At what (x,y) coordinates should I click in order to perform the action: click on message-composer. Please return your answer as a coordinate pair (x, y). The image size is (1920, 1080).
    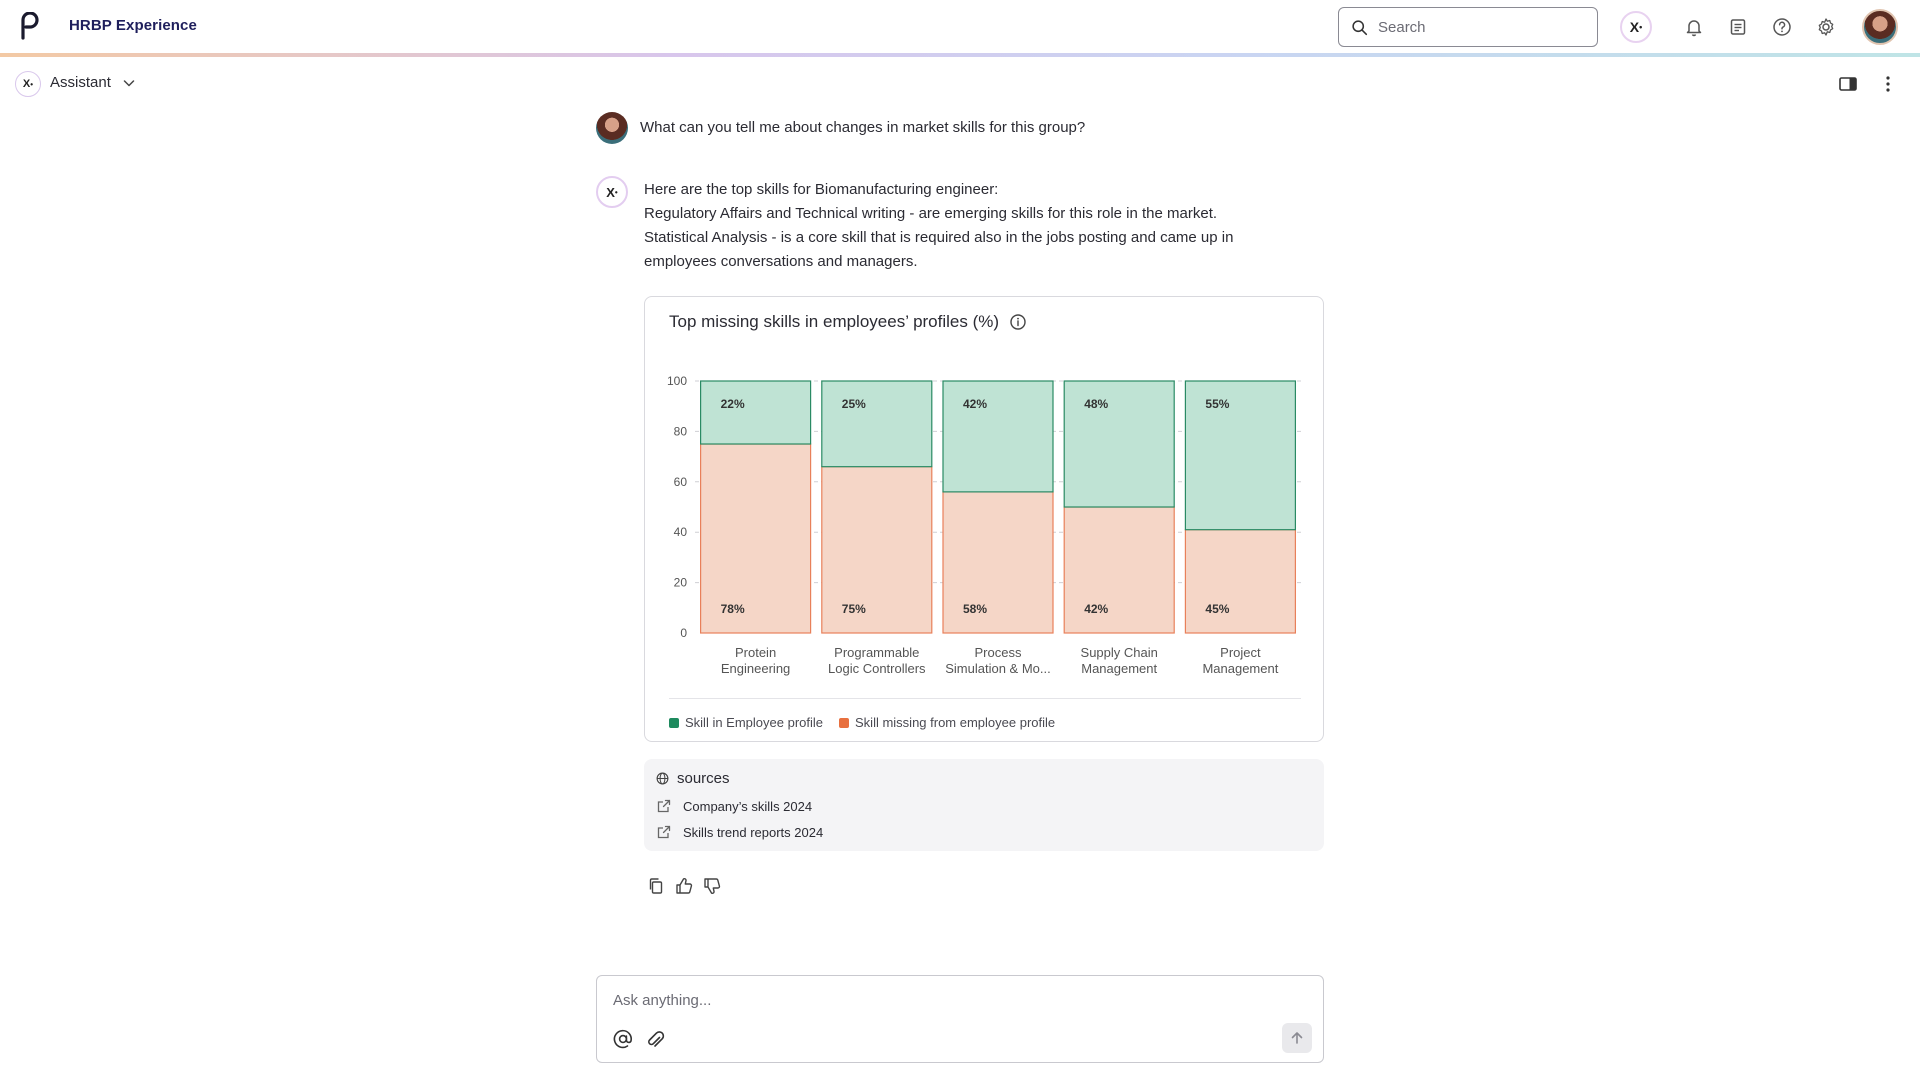
    Looking at the image, I should click on (960, 1019).